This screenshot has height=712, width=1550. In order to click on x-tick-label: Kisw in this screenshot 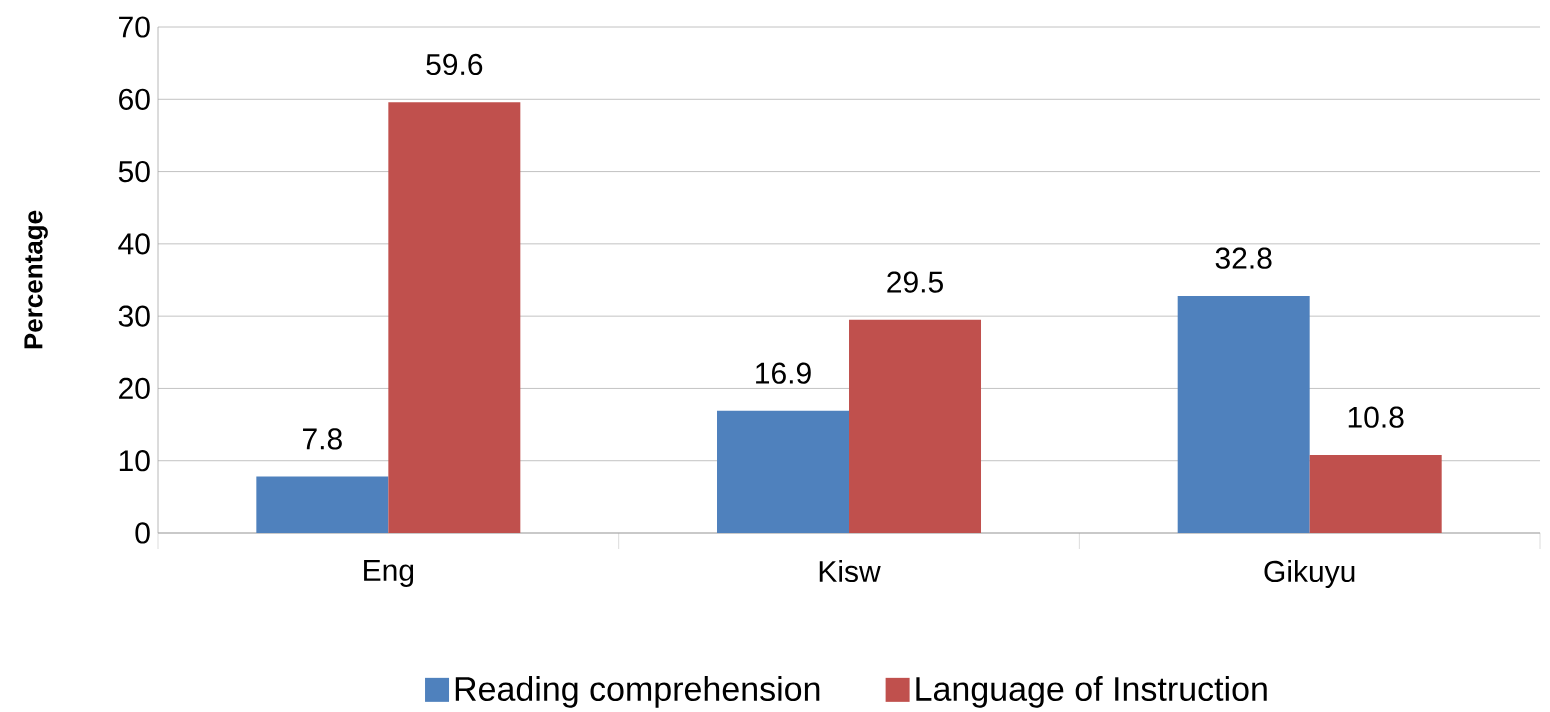, I will do `click(850, 571)`.